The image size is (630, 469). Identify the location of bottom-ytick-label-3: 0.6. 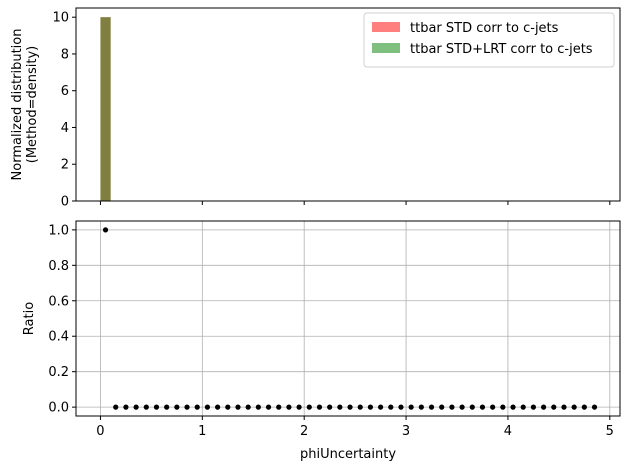
(58, 301).